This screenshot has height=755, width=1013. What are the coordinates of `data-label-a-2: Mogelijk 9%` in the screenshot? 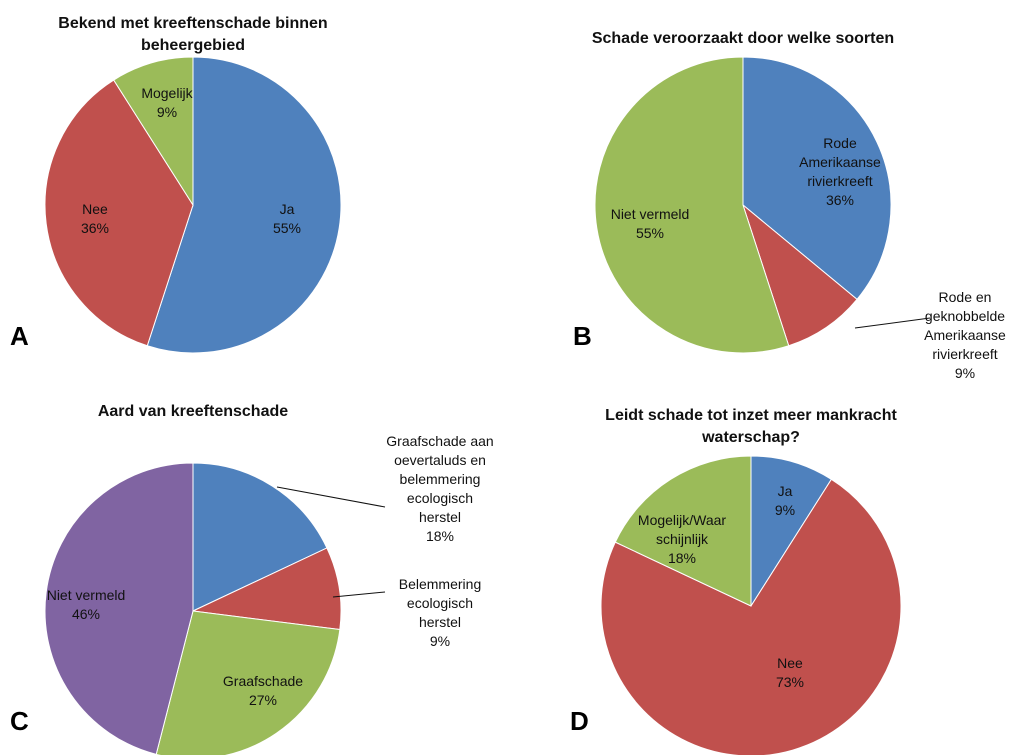 It's located at (167, 102).